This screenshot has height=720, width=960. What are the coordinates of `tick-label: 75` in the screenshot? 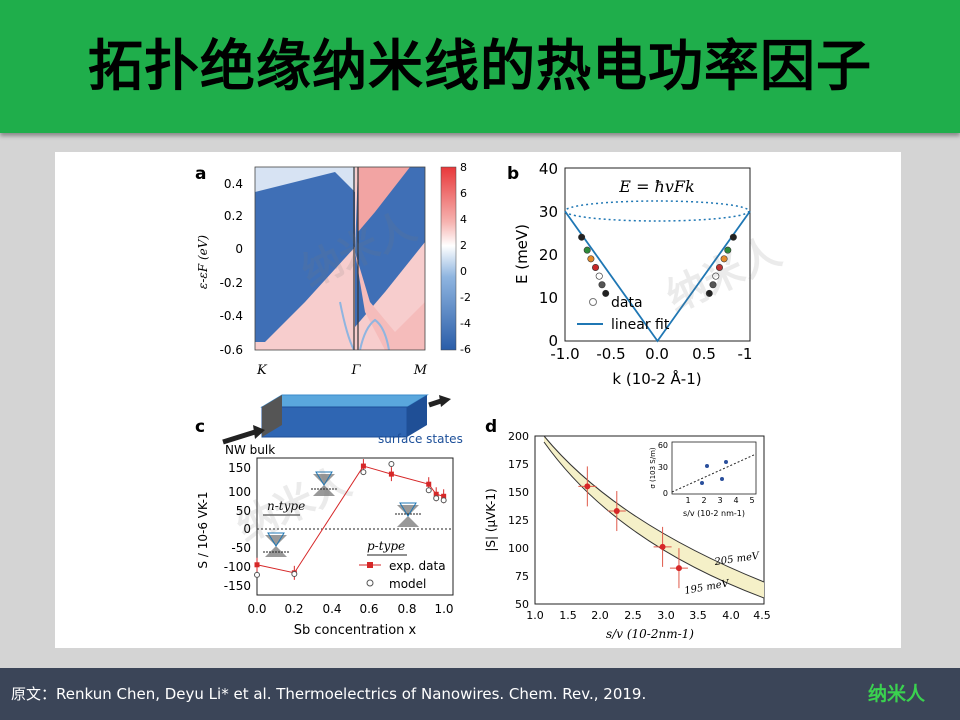 It's located at (522, 576).